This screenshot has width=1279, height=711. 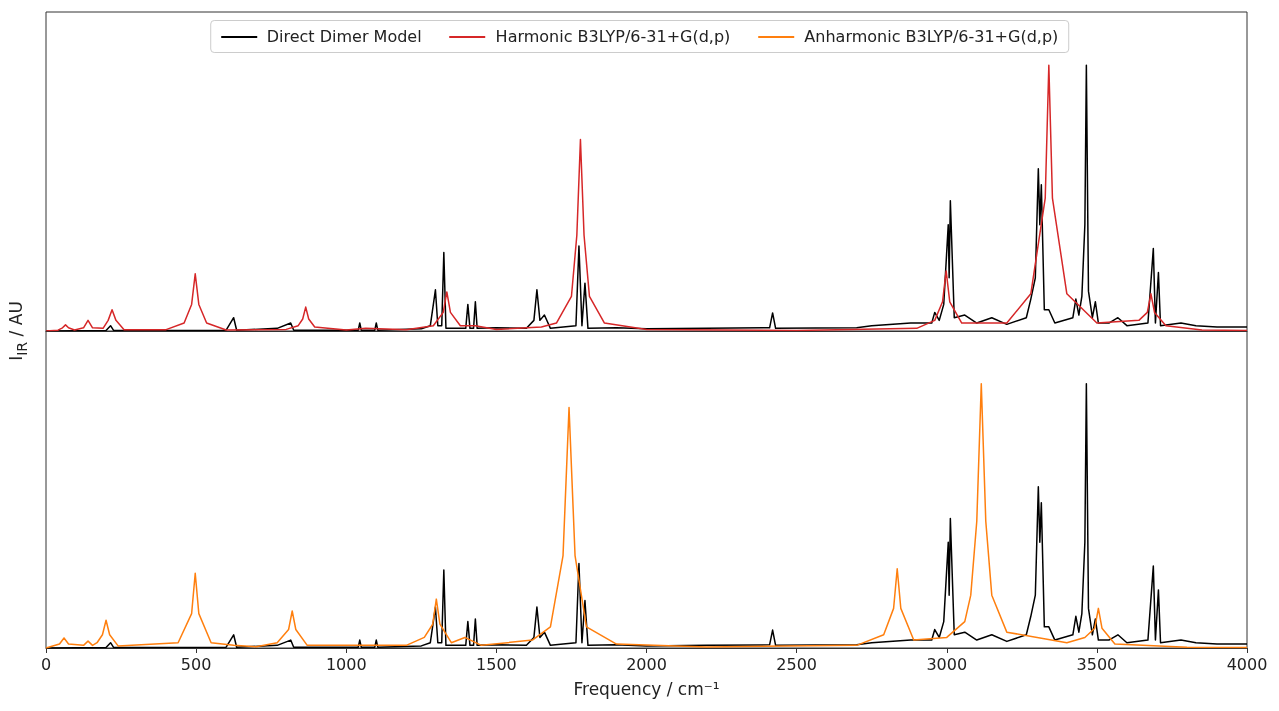 I want to click on x-tick-label: 1000, so click(x=346, y=664).